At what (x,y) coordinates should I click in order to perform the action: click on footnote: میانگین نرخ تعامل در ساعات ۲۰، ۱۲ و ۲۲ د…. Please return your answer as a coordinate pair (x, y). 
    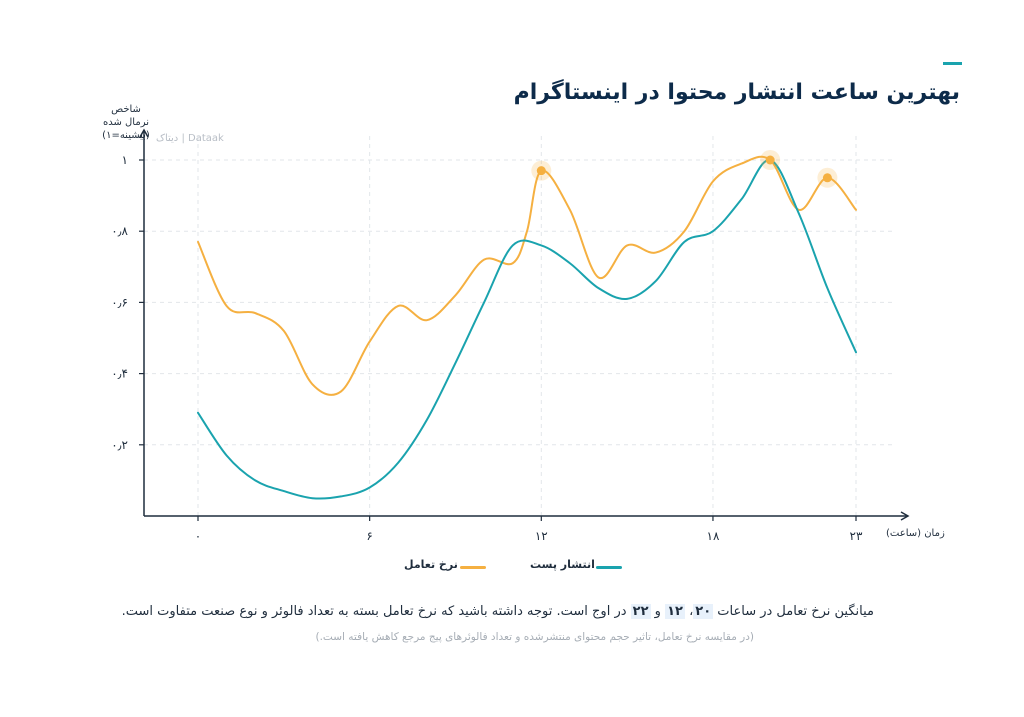
    Looking at the image, I should click on (498, 611).